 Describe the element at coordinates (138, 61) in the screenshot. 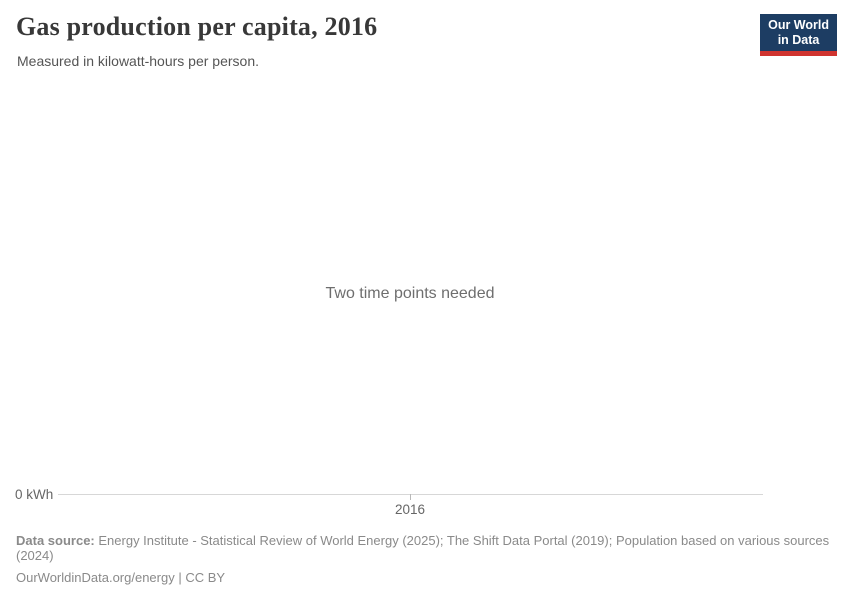

I see `page-subtitle: Measured in kilowatt-hours per person.` at that location.